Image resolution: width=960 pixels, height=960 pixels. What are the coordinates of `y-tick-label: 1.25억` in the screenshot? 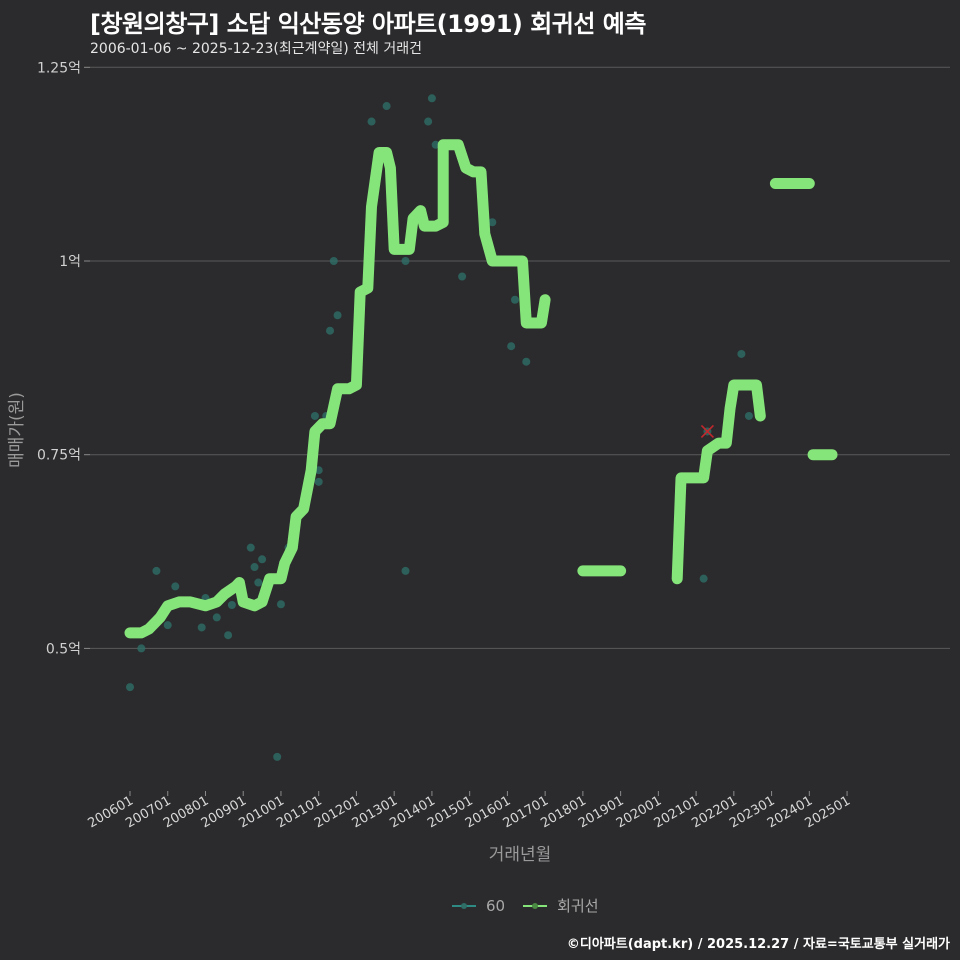 It's located at (59, 68).